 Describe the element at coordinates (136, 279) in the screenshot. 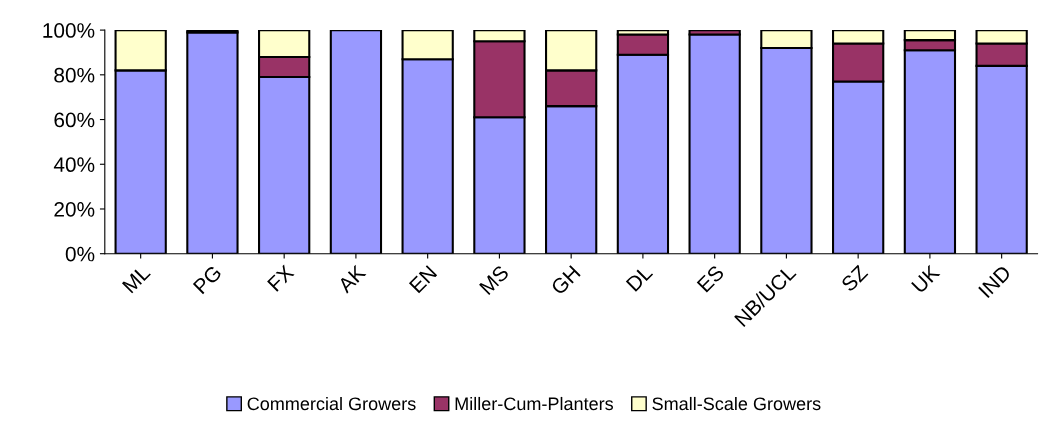

I see `x-tick-label: ML` at that location.